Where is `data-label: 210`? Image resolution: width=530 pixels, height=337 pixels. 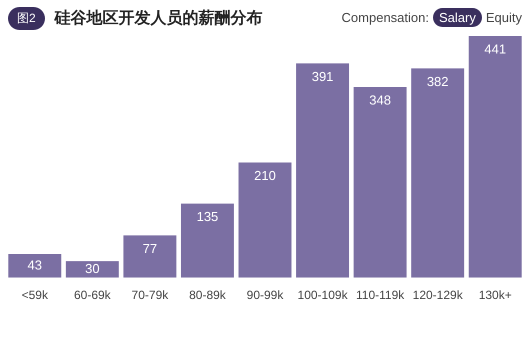
data-label: 210 is located at coordinates (265, 176).